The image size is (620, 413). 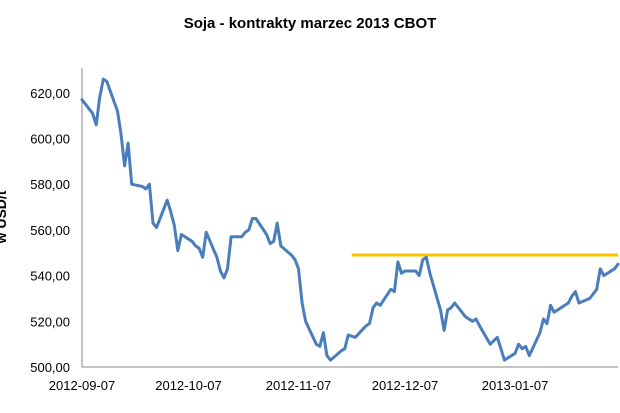 I want to click on x-tick-label: 2013-01-07, so click(x=515, y=385).